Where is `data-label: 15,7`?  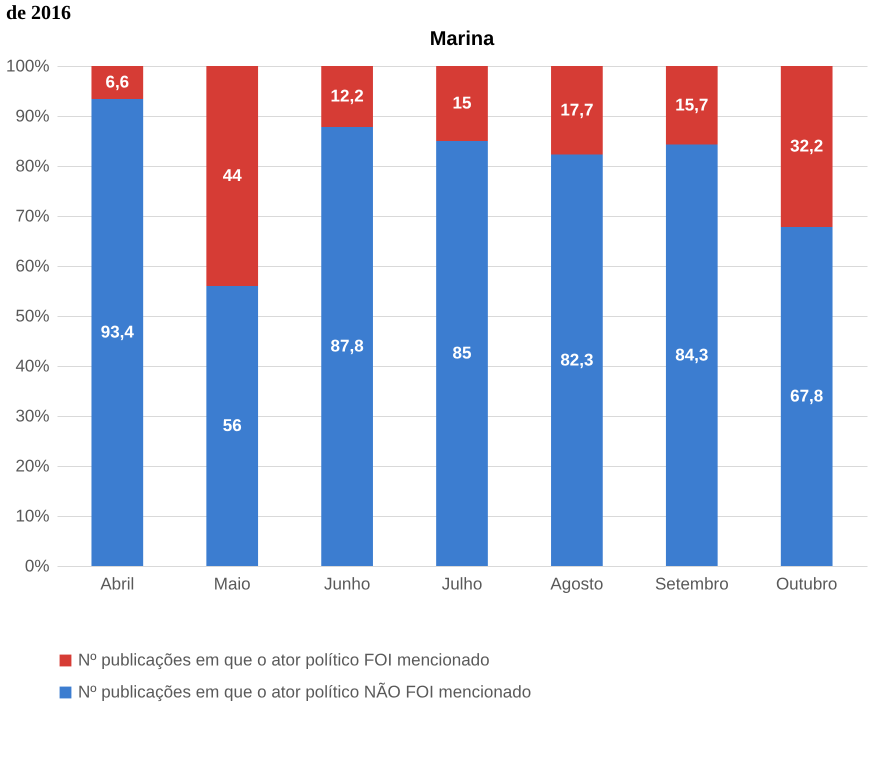 data-label: 15,7 is located at coordinates (691, 104).